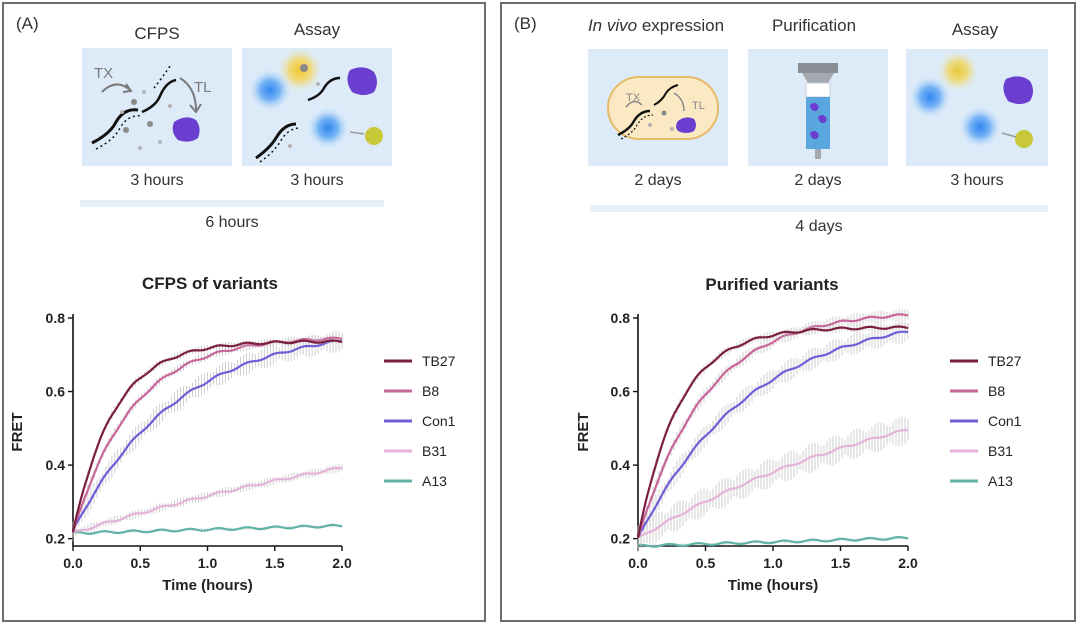 This screenshot has width=1080, height=626. What do you see at coordinates (772, 284) in the screenshot?
I see `chart-title: Purified variants` at bounding box center [772, 284].